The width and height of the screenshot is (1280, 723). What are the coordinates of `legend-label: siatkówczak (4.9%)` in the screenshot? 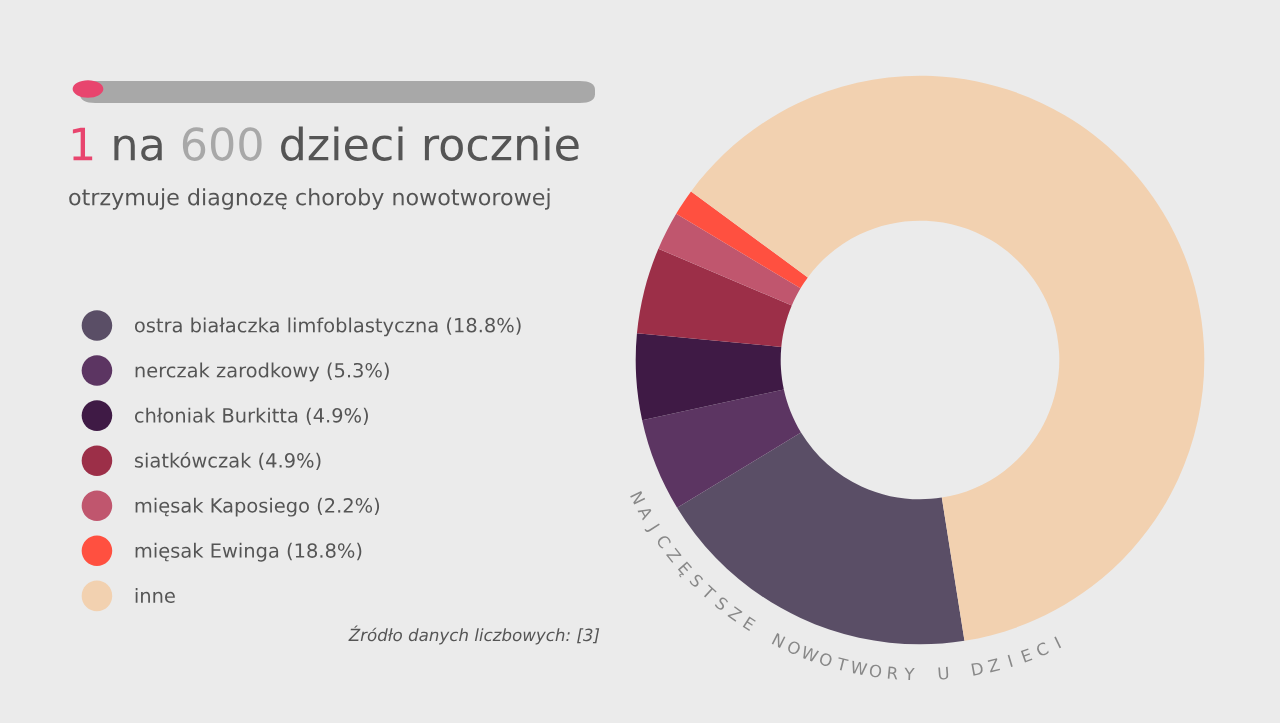 It's located at (227, 461).